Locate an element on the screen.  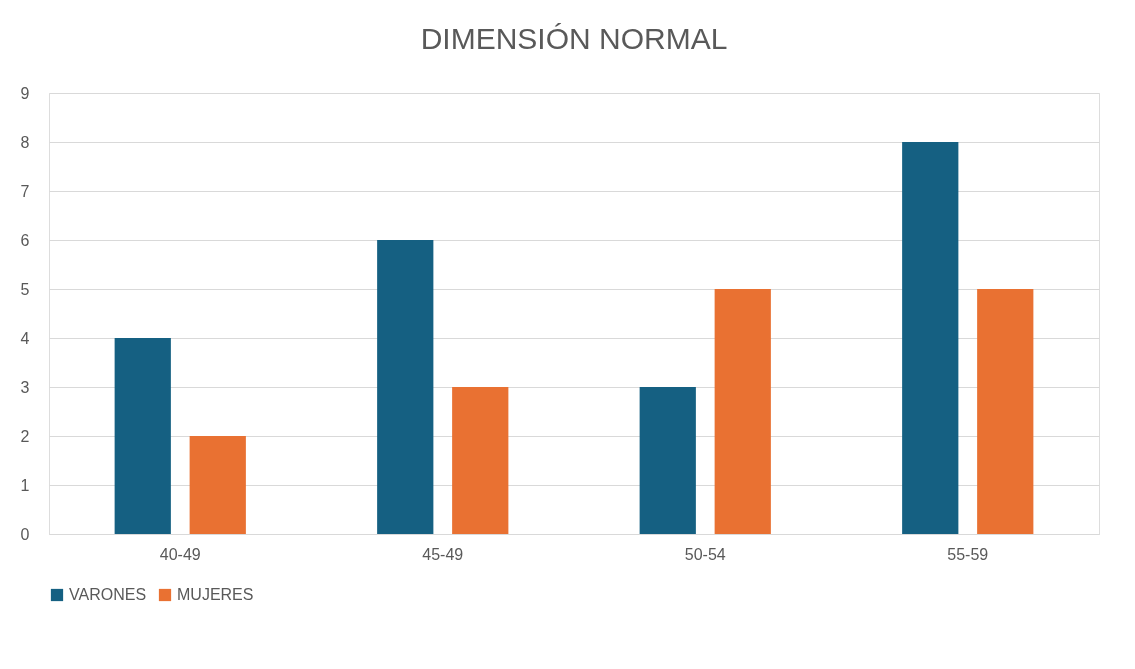
y-tick-label: 7 is located at coordinates (25, 191).